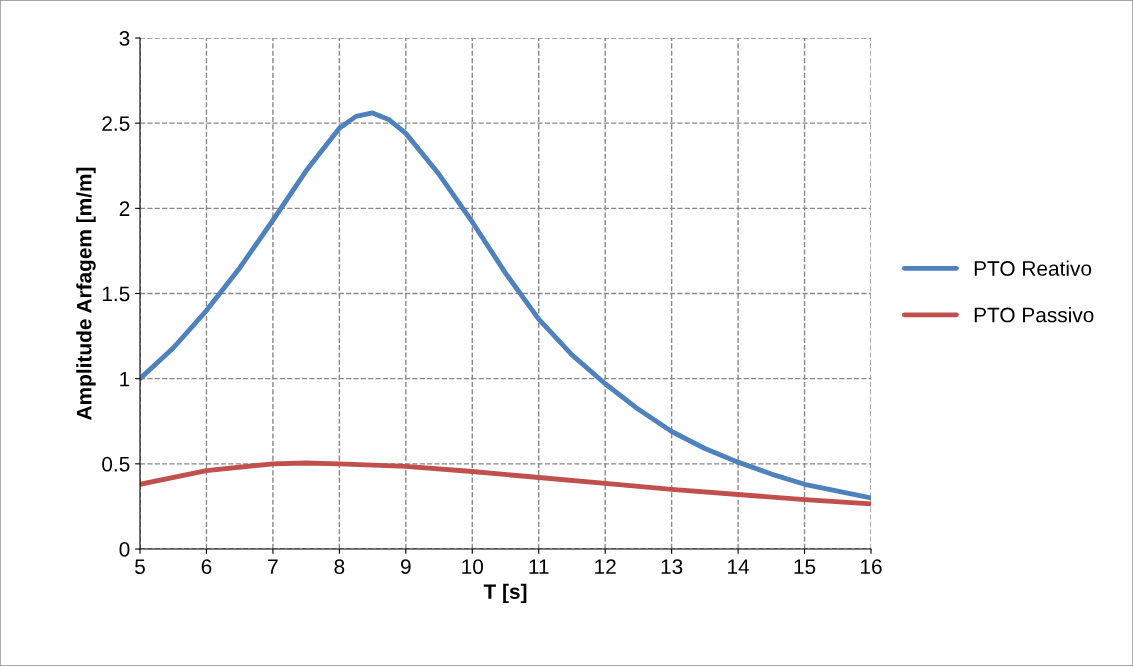 Image resolution: width=1133 pixels, height=666 pixels. Describe the element at coordinates (116, 123) in the screenshot. I see `y-tick-label: 2.5` at that location.